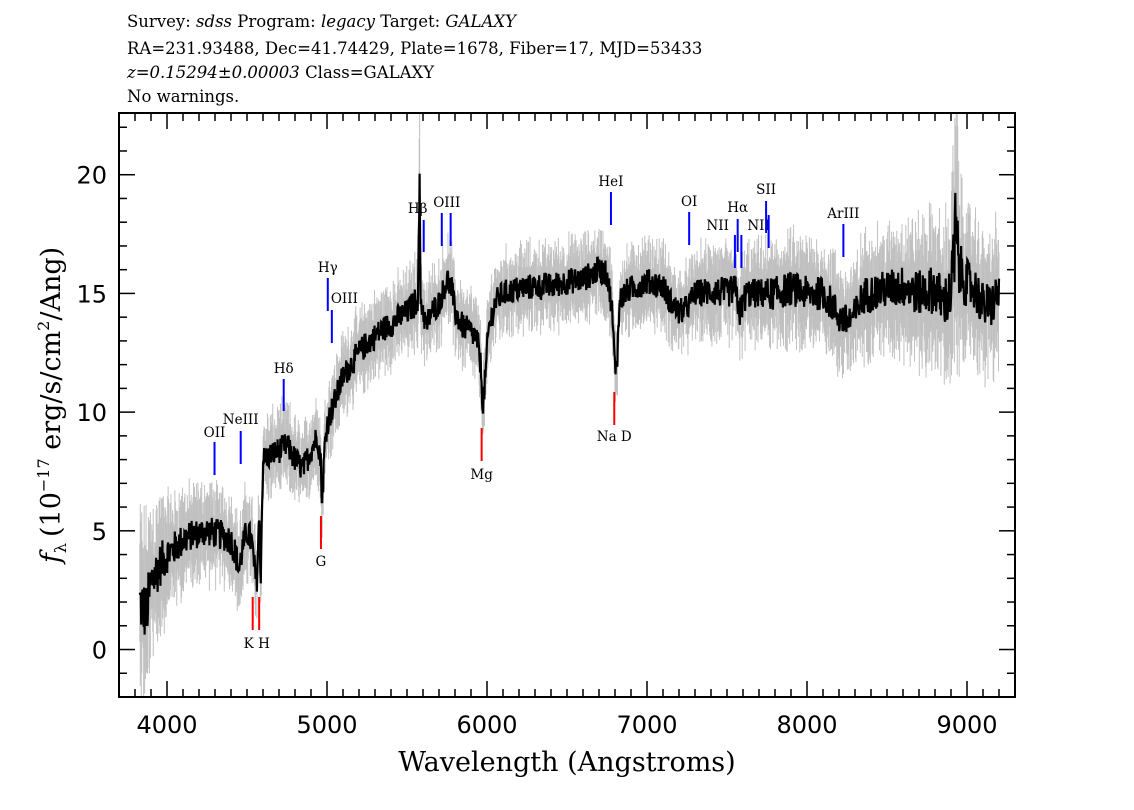 The image size is (1134, 810). Describe the element at coordinates (410, 21) in the screenshot. I see `target-label: Target:` at that location.